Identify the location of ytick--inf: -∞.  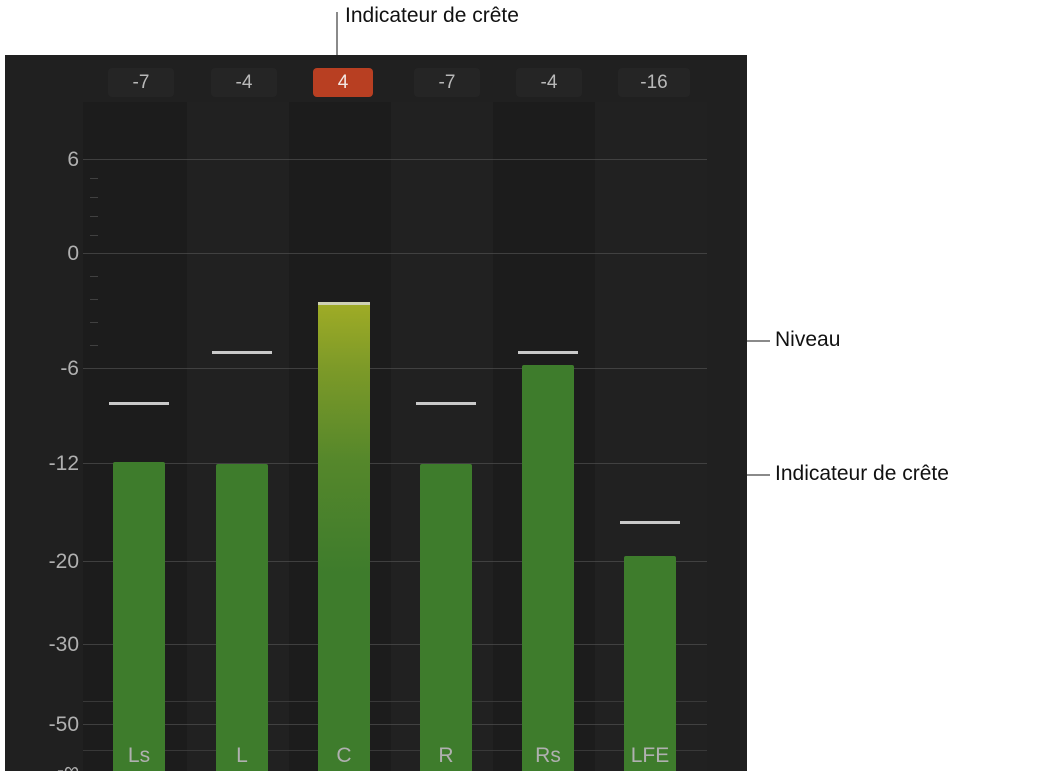
(68, 765).